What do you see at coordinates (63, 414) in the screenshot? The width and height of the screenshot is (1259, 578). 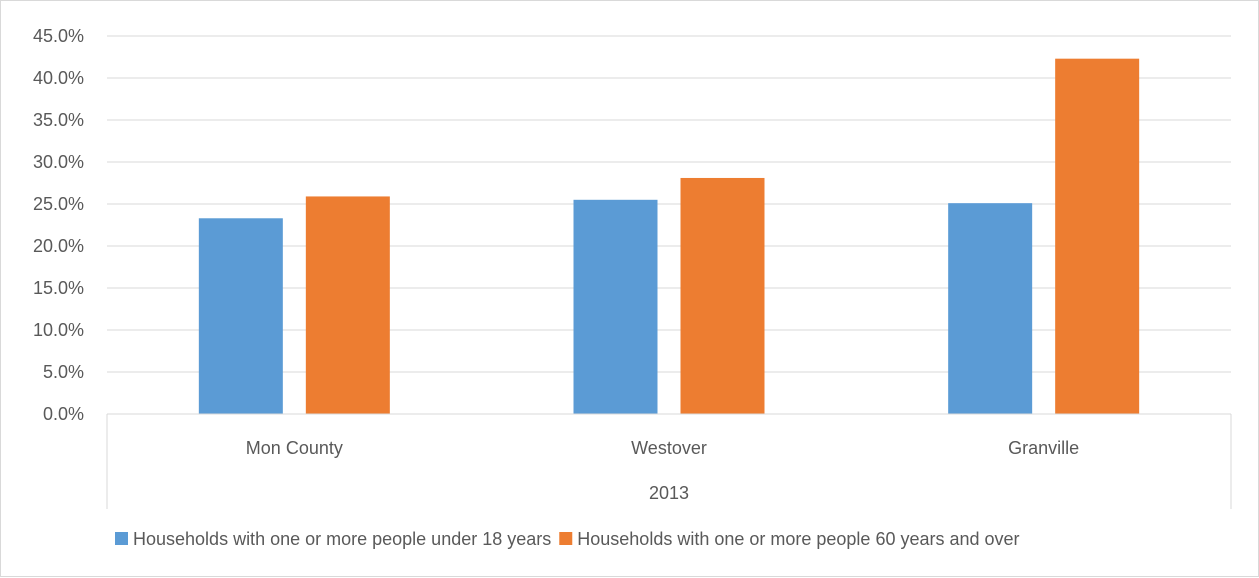 I see `y-tick-label: 0.0%` at bounding box center [63, 414].